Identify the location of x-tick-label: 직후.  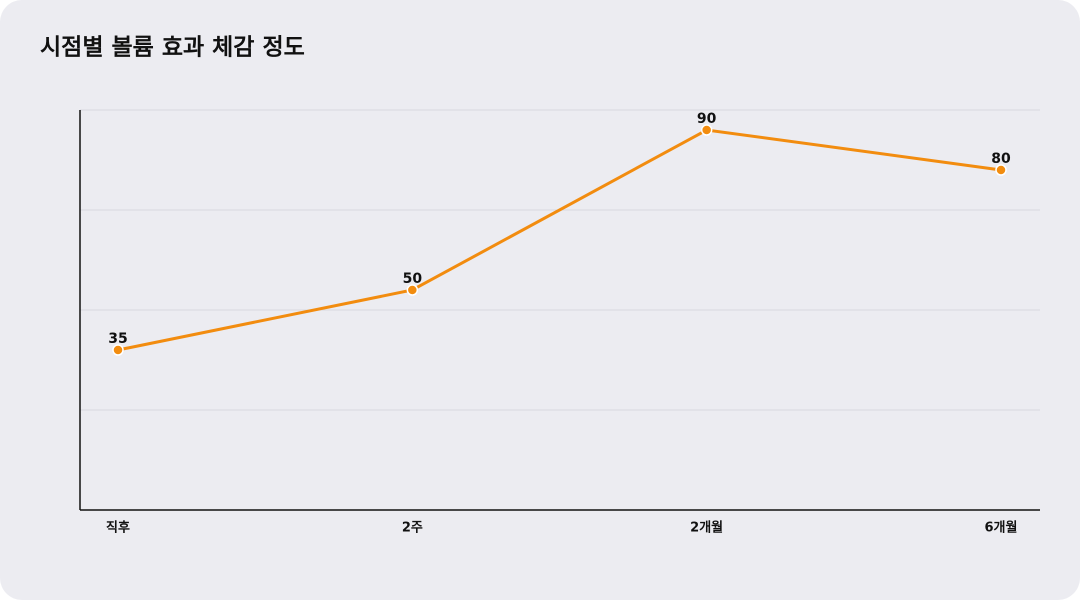
(118, 528).